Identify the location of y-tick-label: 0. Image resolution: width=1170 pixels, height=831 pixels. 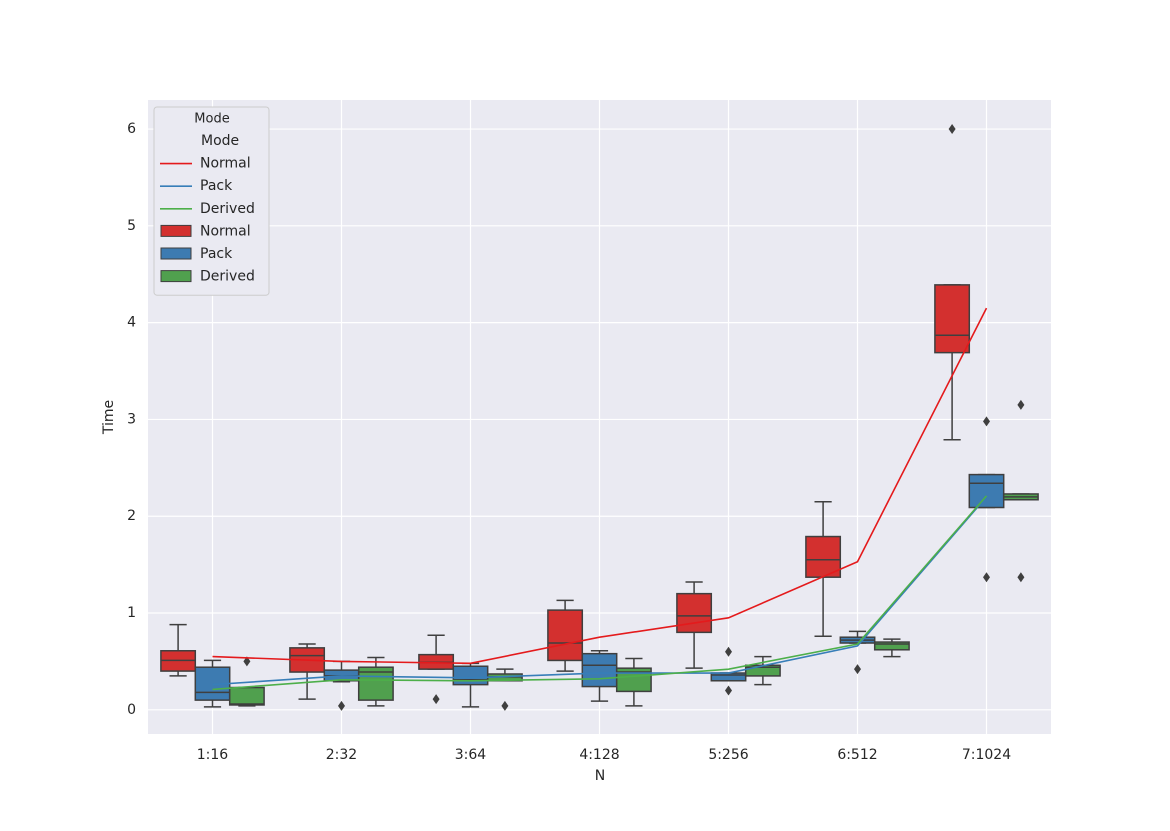
(131, 710).